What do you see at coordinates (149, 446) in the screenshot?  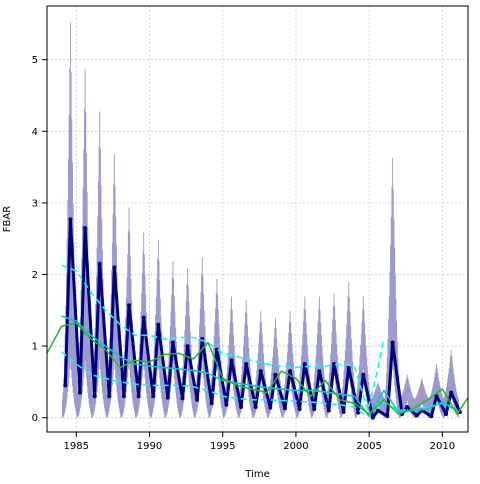 I see `x-tick-label: 1990` at bounding box center [149, 446].